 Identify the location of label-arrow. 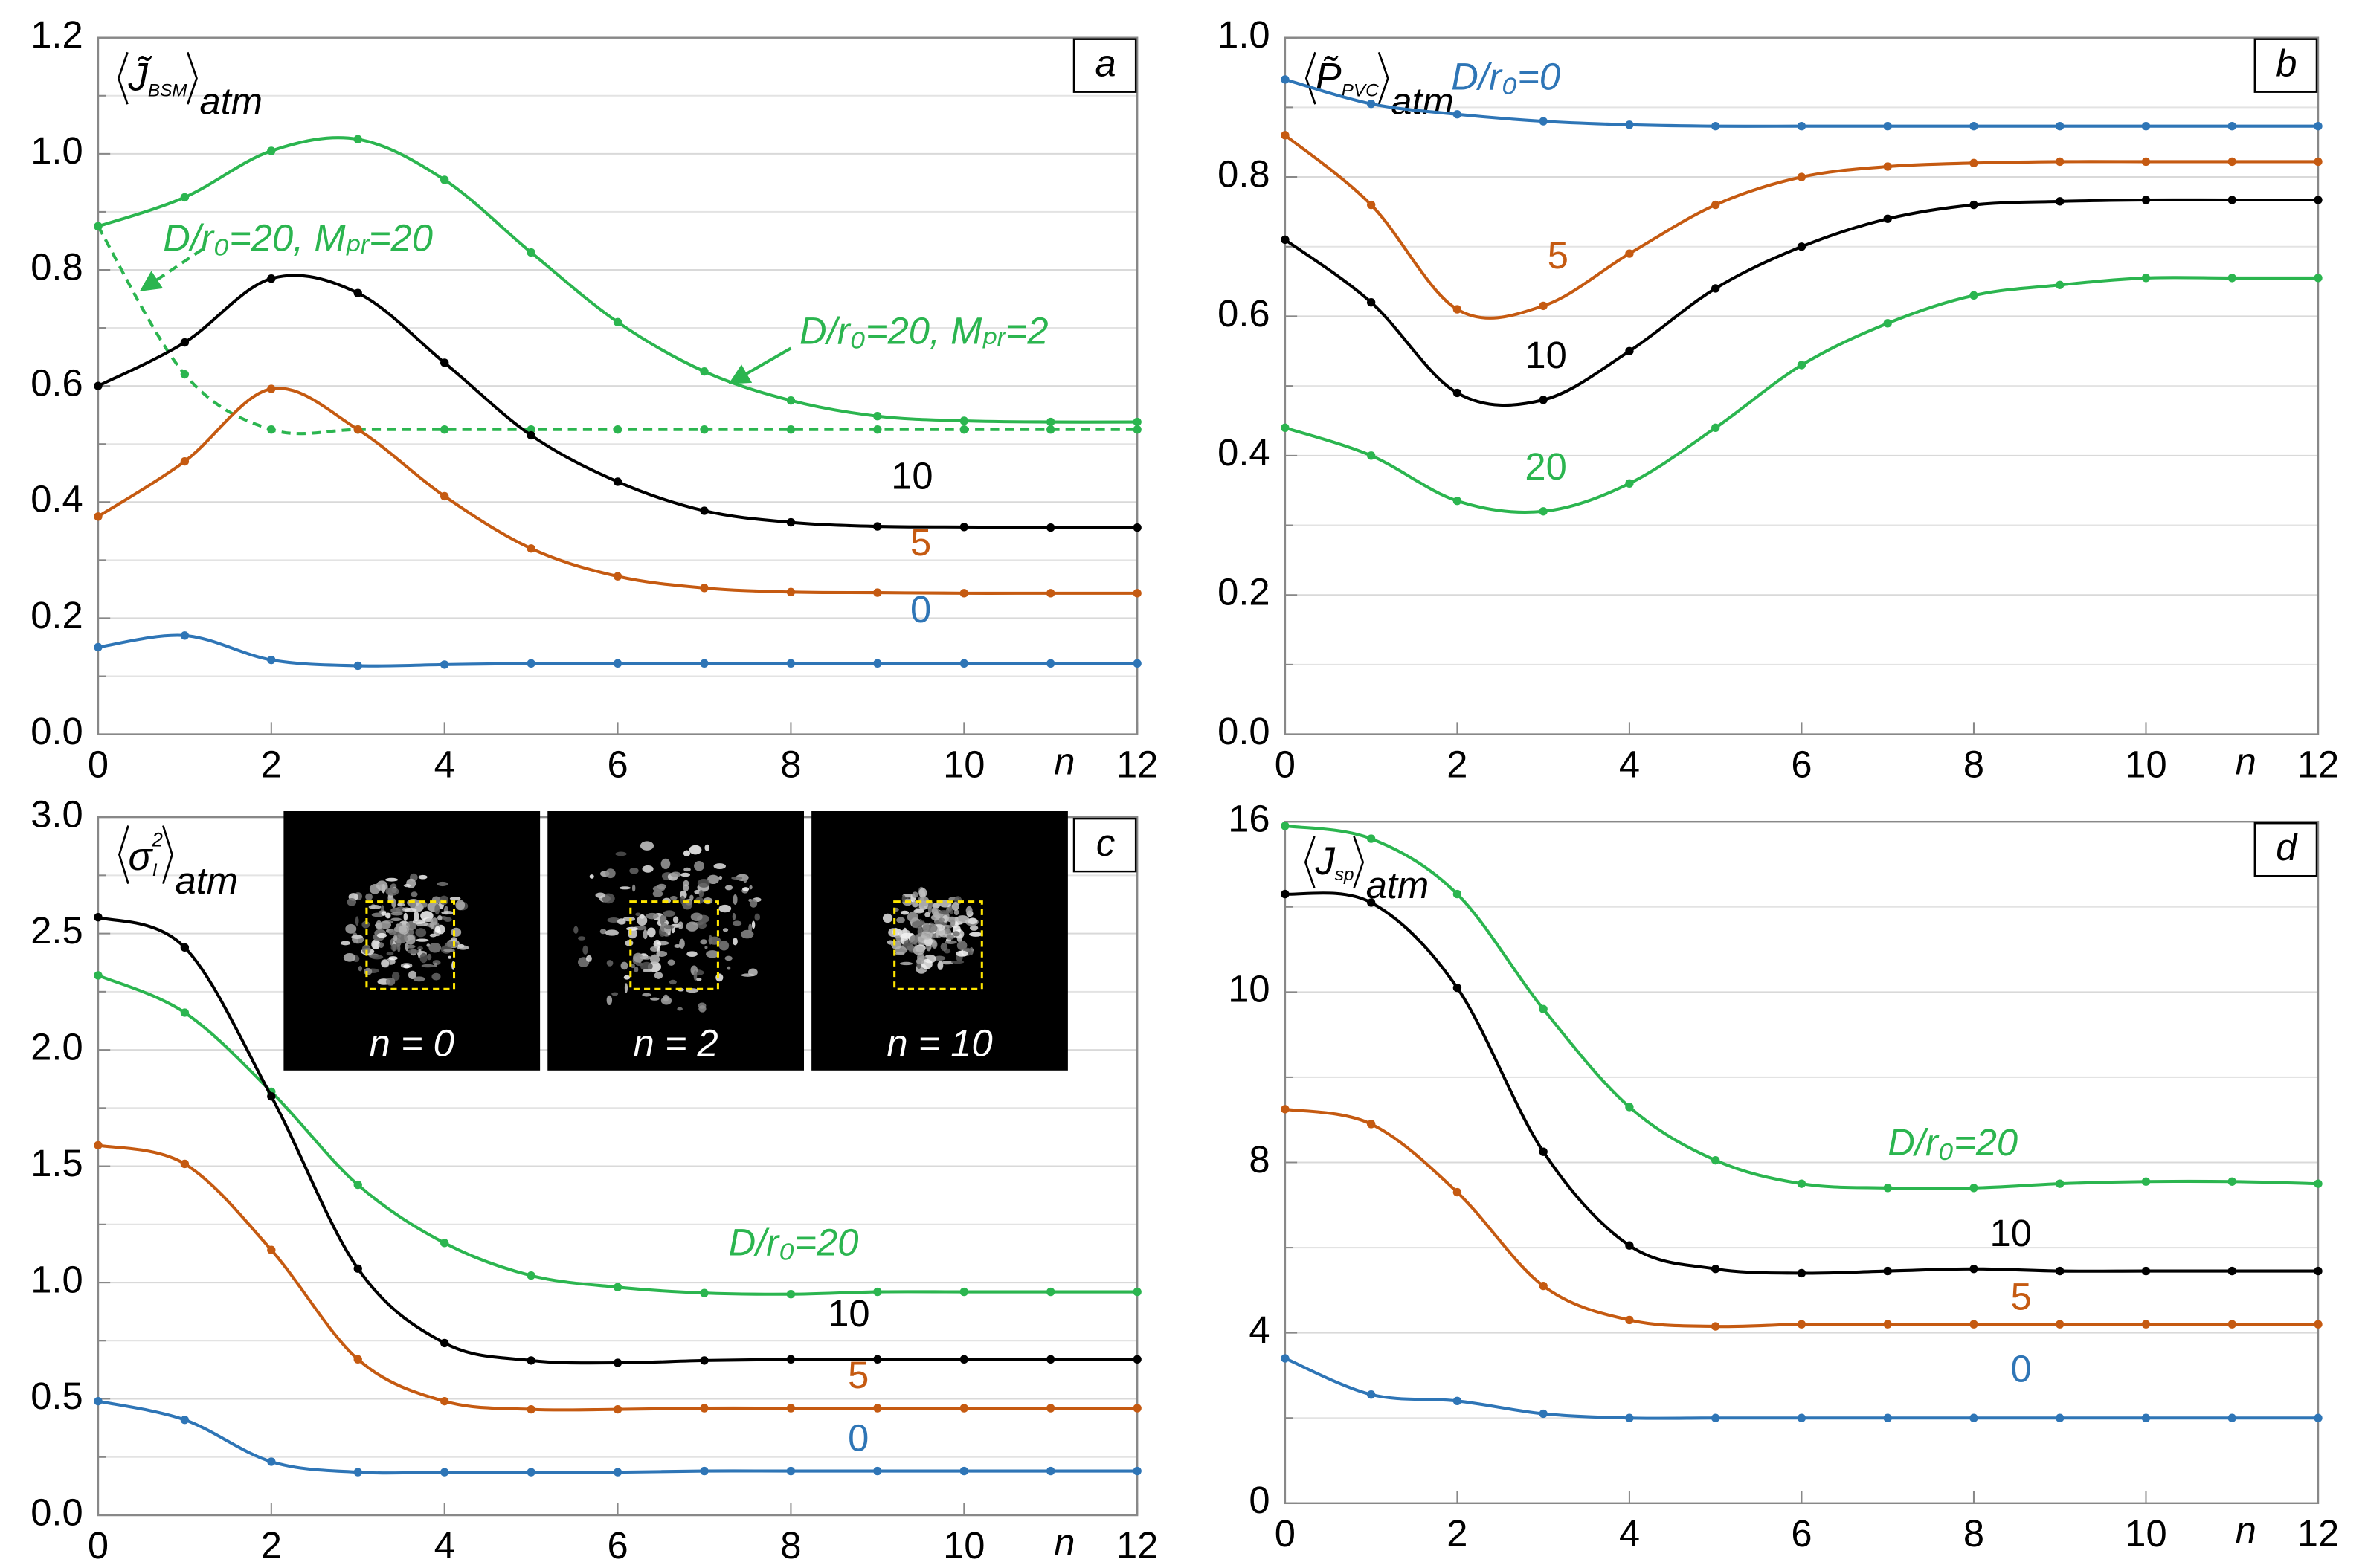
(760, 365).